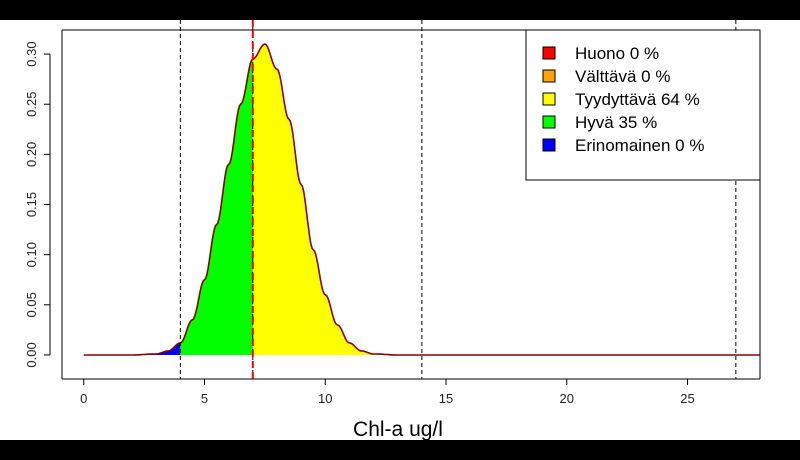 The image size is (800, 460). I want to click on x-tick-label: 25, so click(687, 398).